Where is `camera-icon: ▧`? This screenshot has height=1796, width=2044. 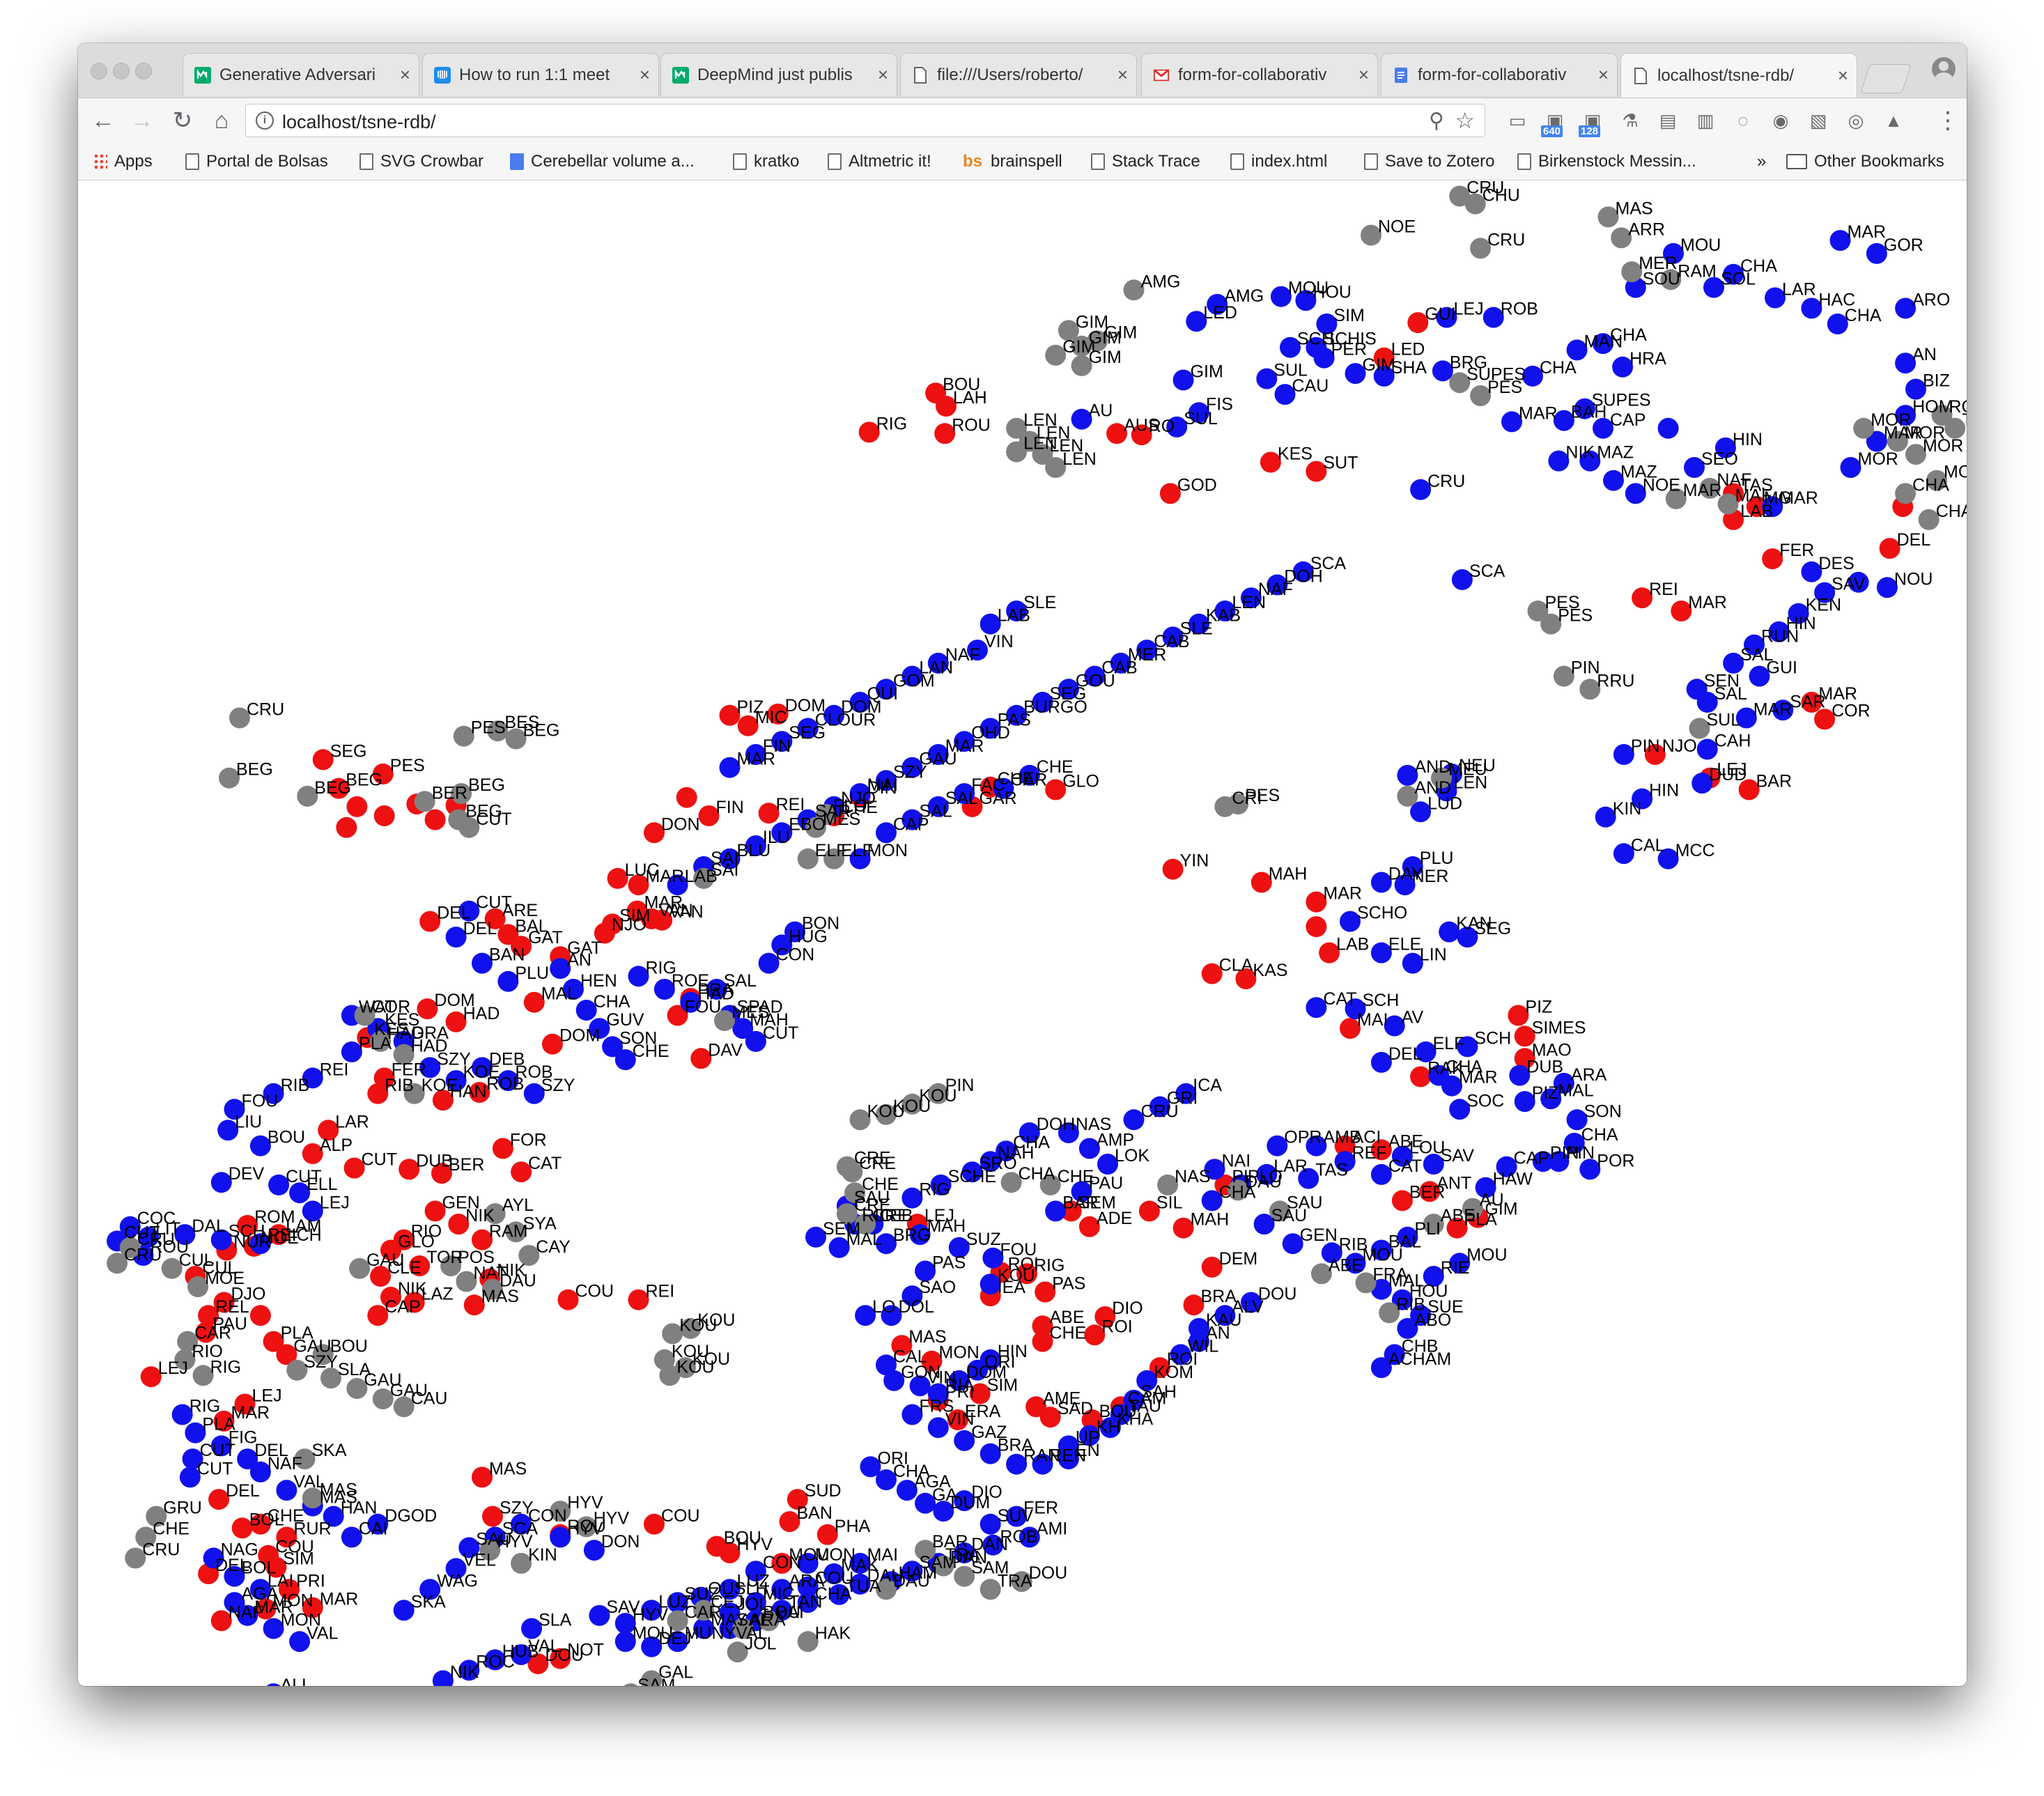 camera-icon: ▧ is located at coordinates (1818, 120).